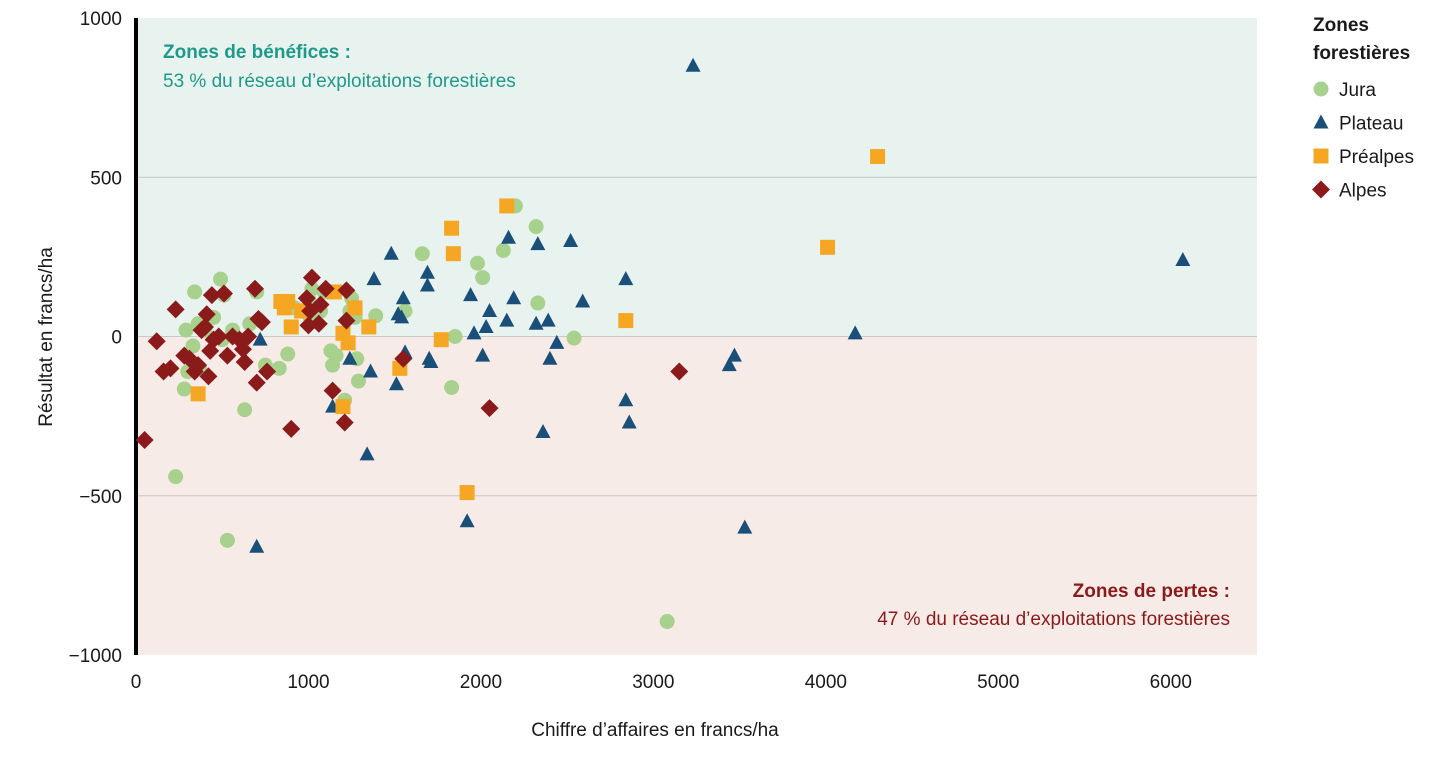 Image resolution: width=1454 pixels, height=758 pixels. I want to click on x-tick-label: 4000, so click(826, 682).